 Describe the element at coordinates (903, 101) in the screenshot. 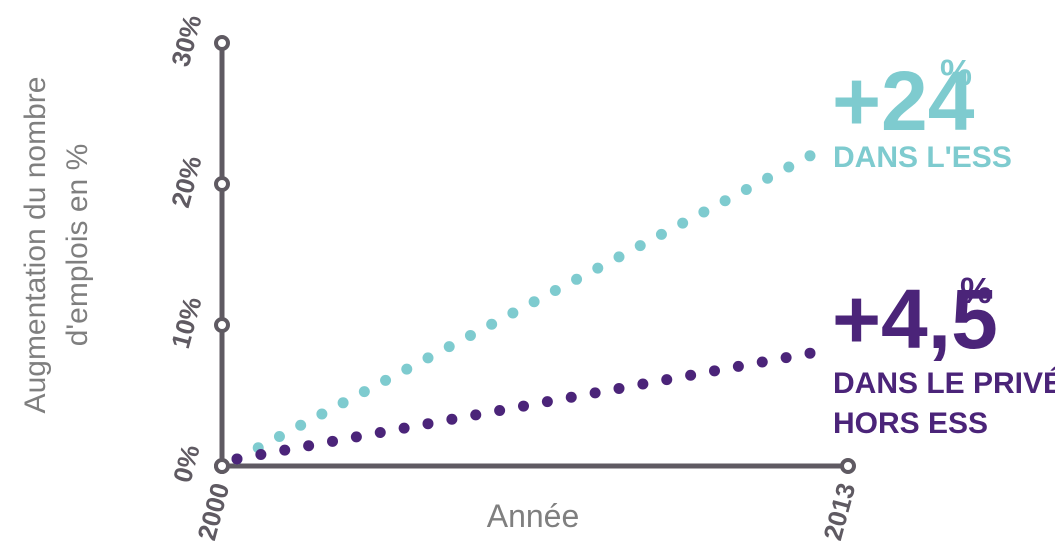

I see `annotation-ess-value: +24` at that location.